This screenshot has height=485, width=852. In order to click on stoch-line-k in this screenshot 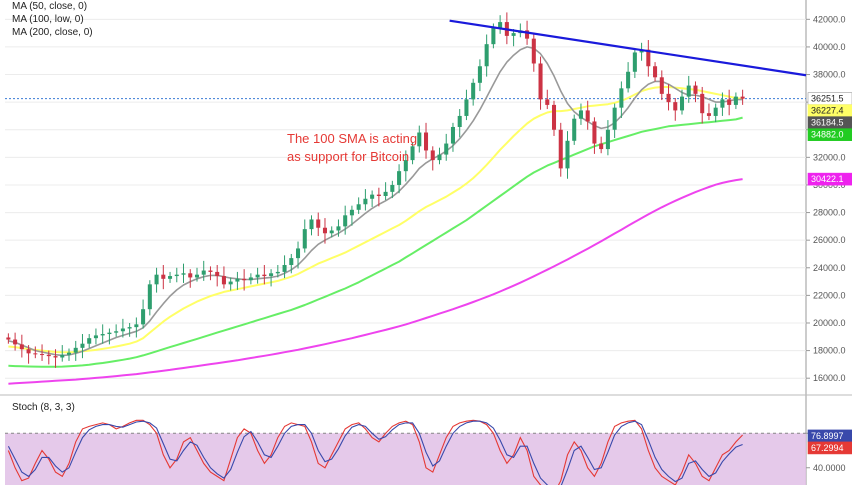, I will do `click(375, 452)`.